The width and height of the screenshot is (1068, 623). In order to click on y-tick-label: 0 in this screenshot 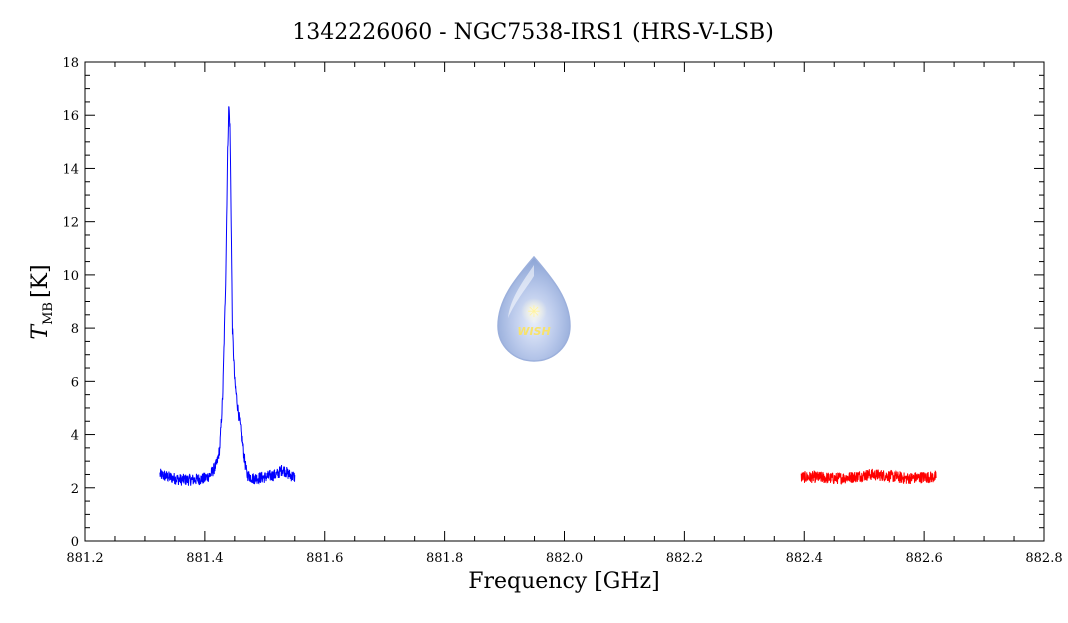, I will do `click(75, 542)`.